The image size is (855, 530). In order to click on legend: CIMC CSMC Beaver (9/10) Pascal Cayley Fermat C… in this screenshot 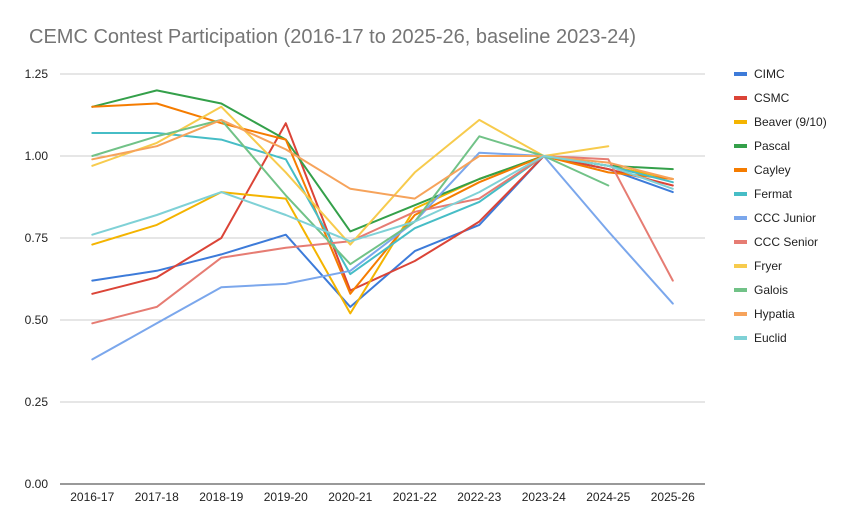, I will do `click(780, 206)`.